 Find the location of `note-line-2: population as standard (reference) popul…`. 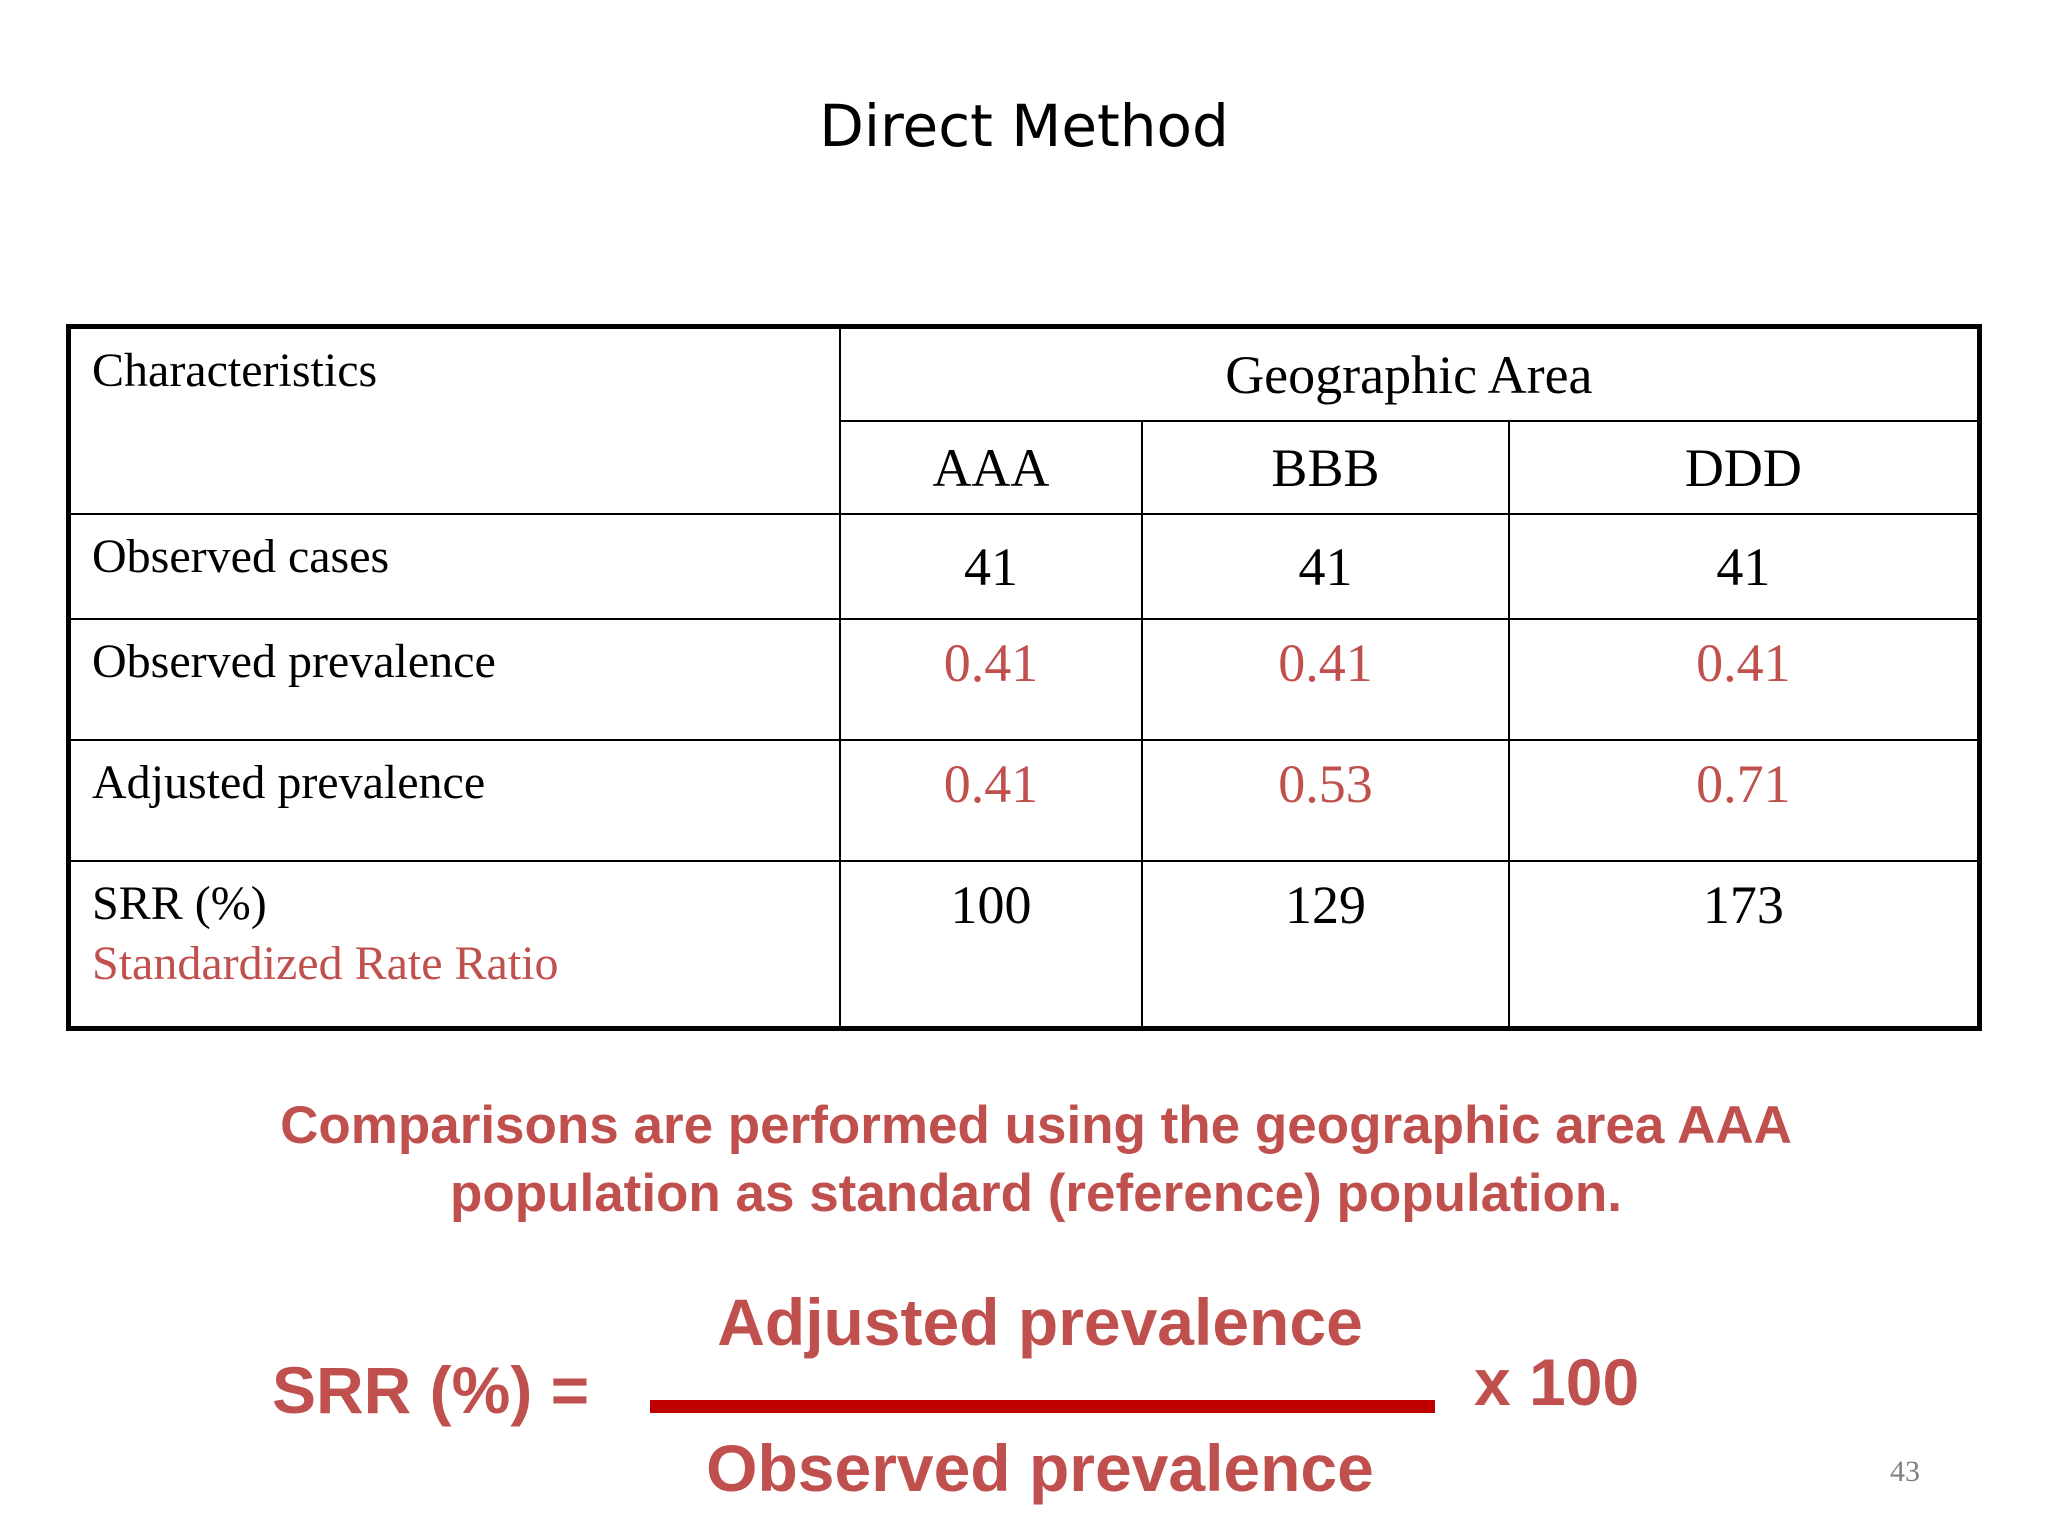

note-line-2: population as standard (reference) popul… is located at coordinates (1035, 1193).